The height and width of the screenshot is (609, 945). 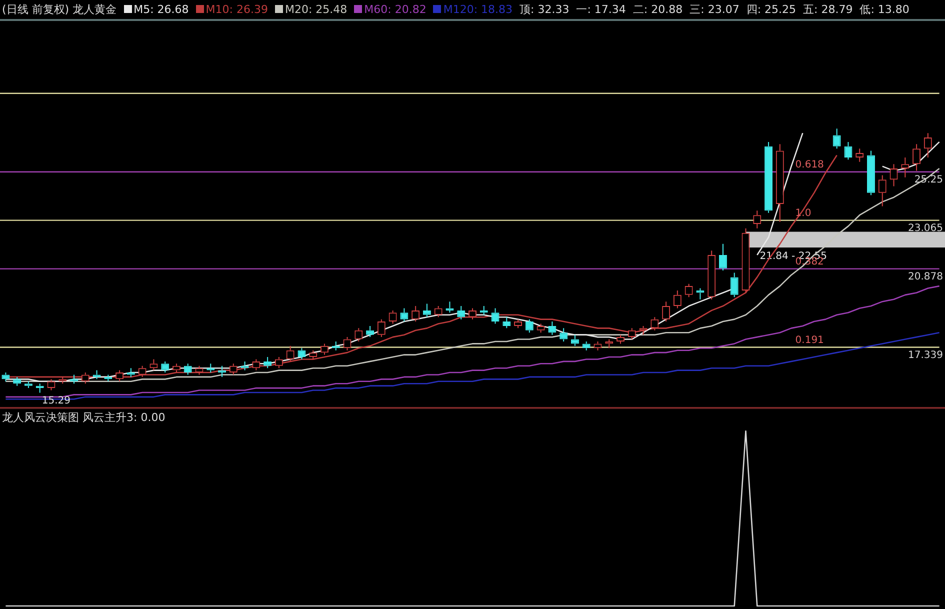 I want to click on ref-line-label: 23.065, so click(x=926, y=228).